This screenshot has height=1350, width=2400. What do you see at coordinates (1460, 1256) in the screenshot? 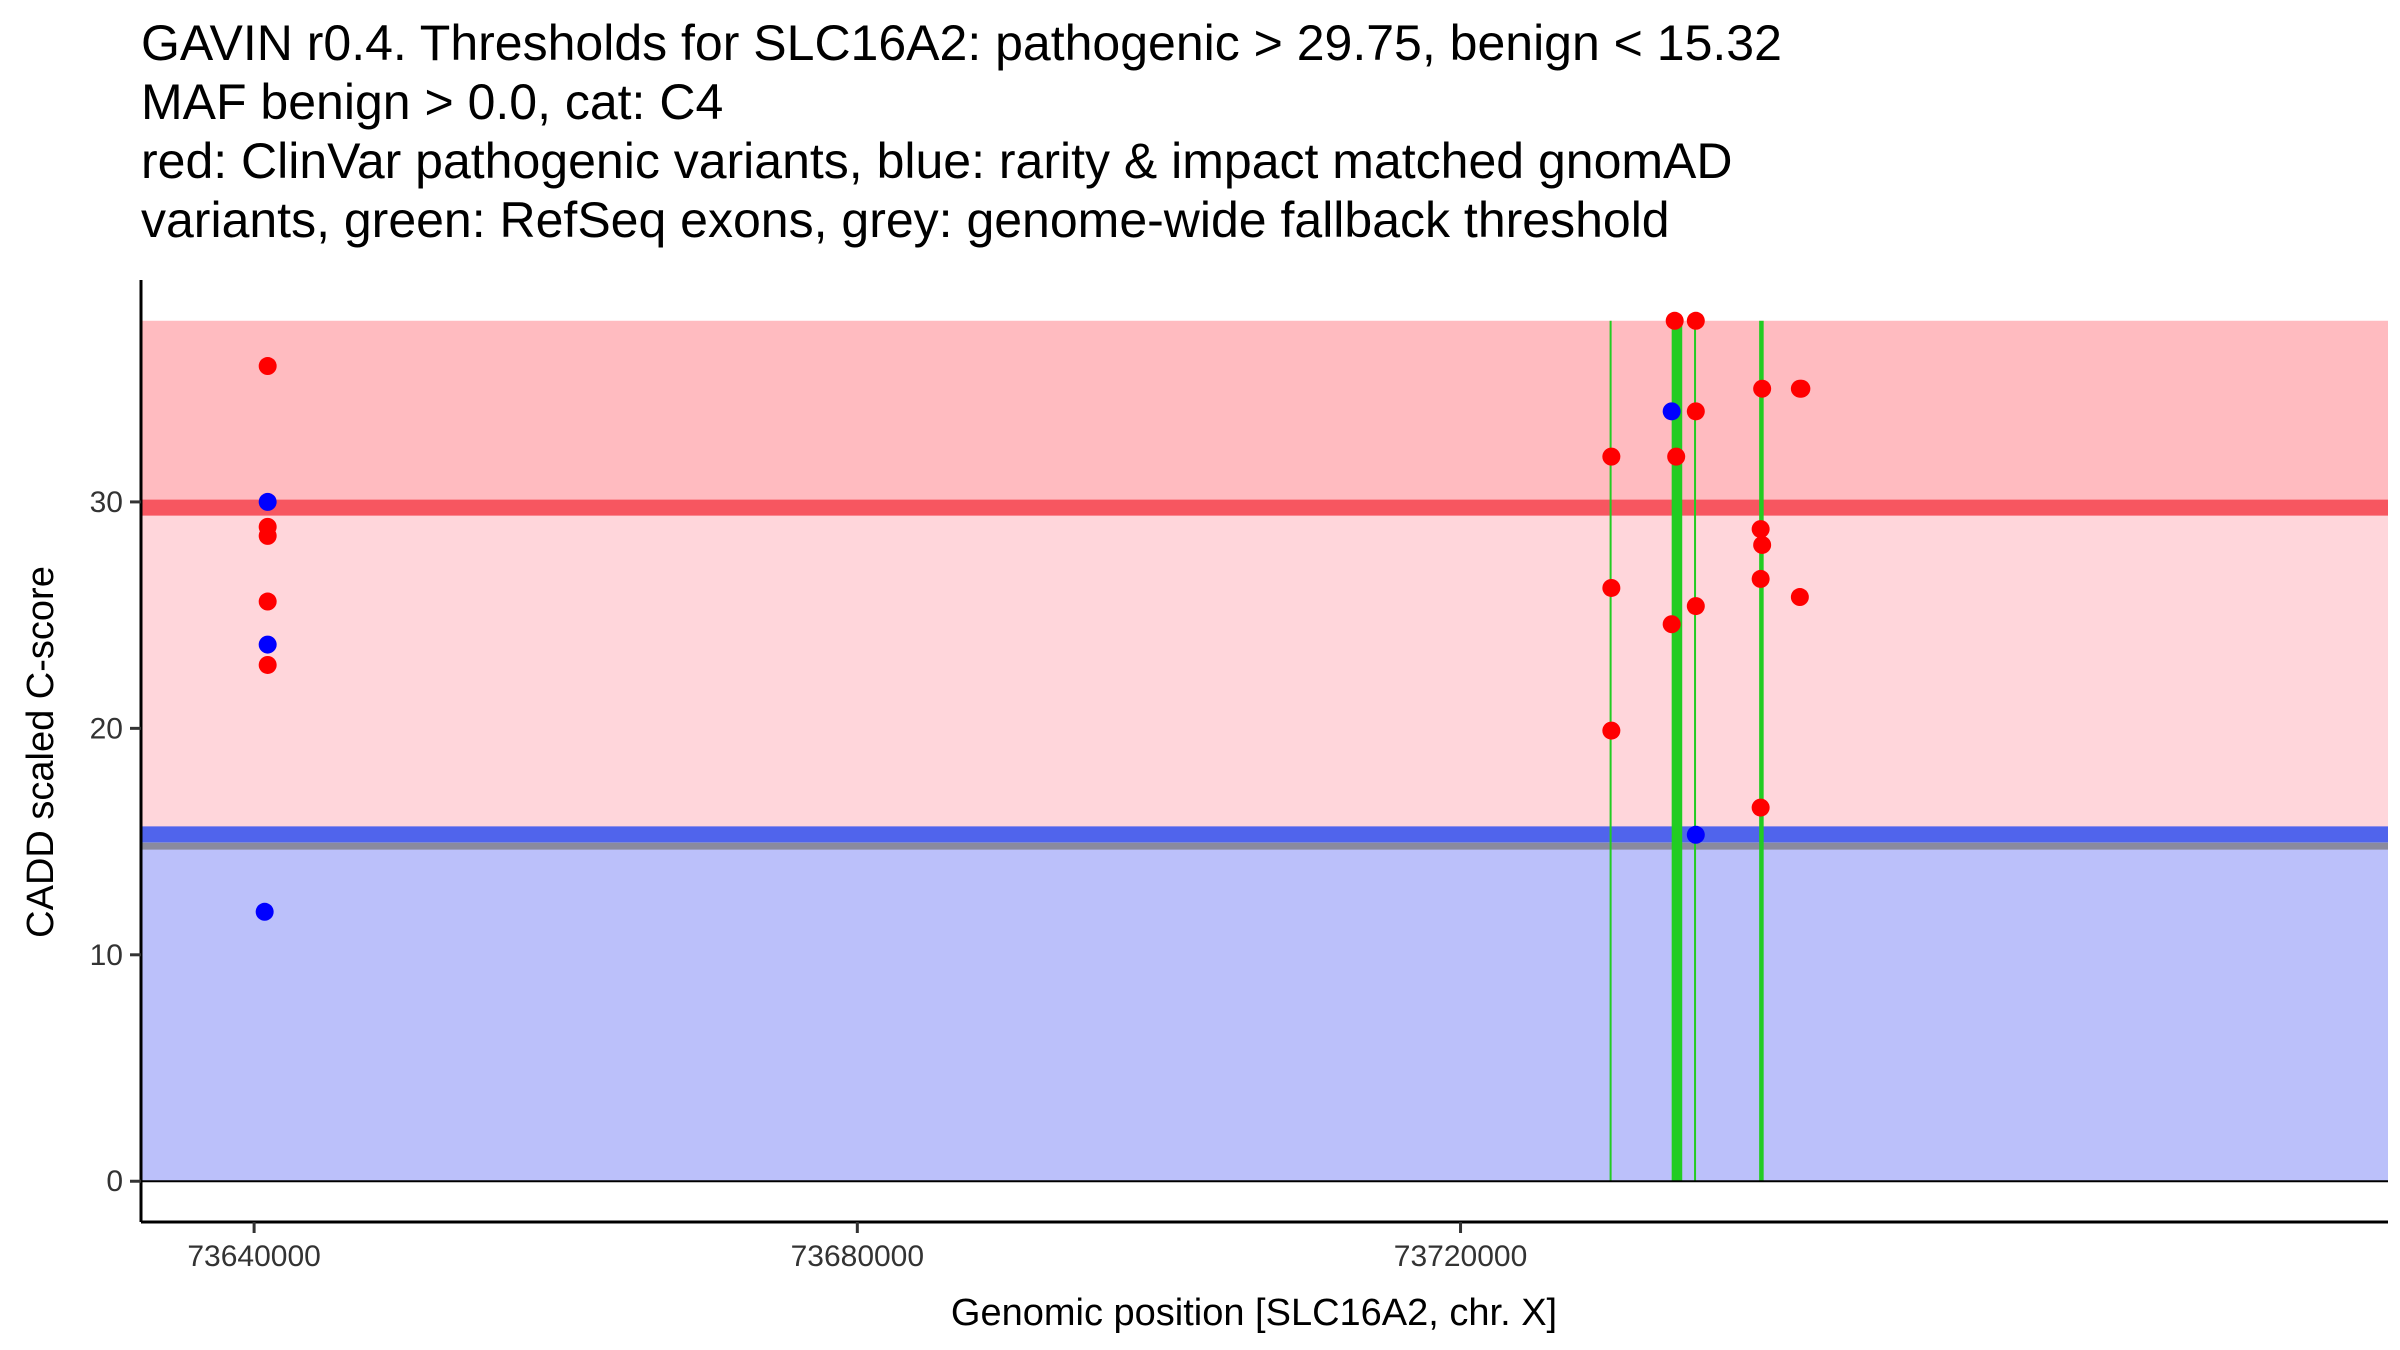
I see `x-tick-label: 73720000` at bounding box center [1460, 1256].